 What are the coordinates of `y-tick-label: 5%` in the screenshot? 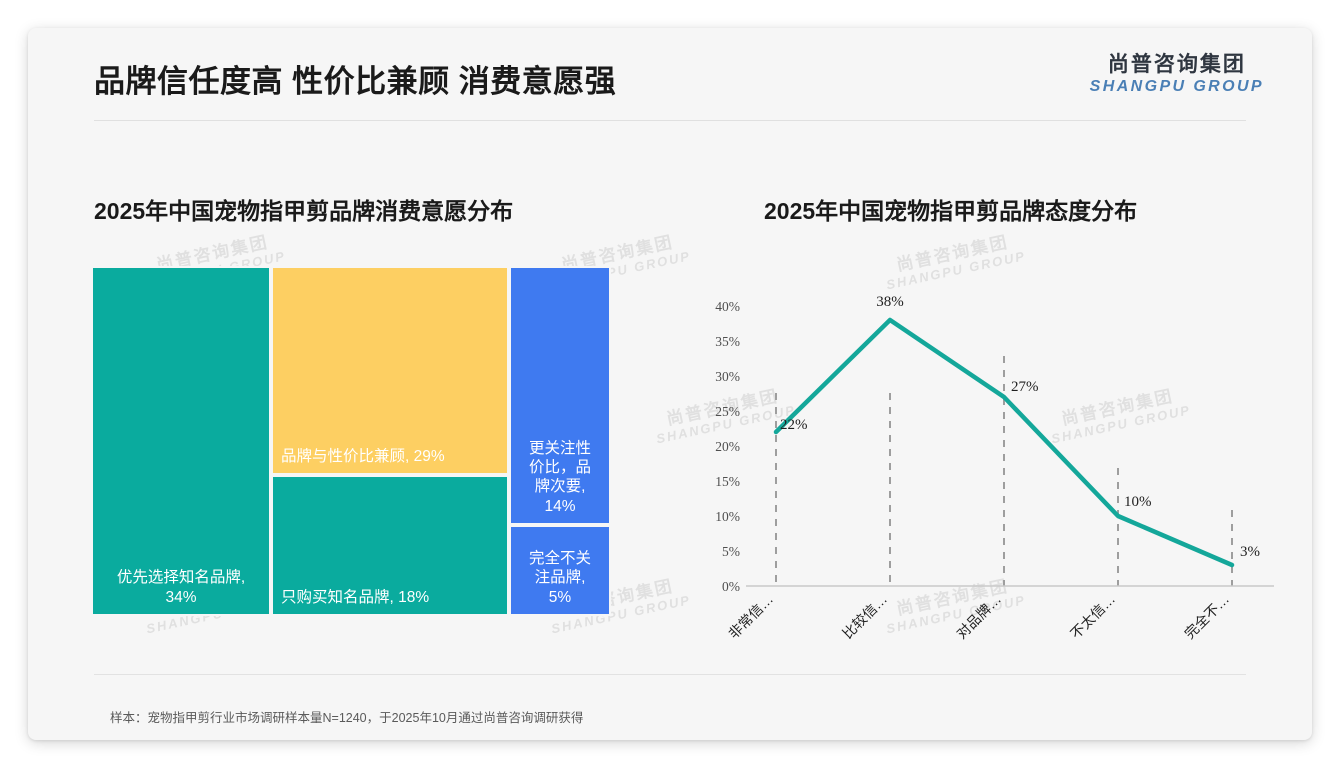 It's located at (731, 551).